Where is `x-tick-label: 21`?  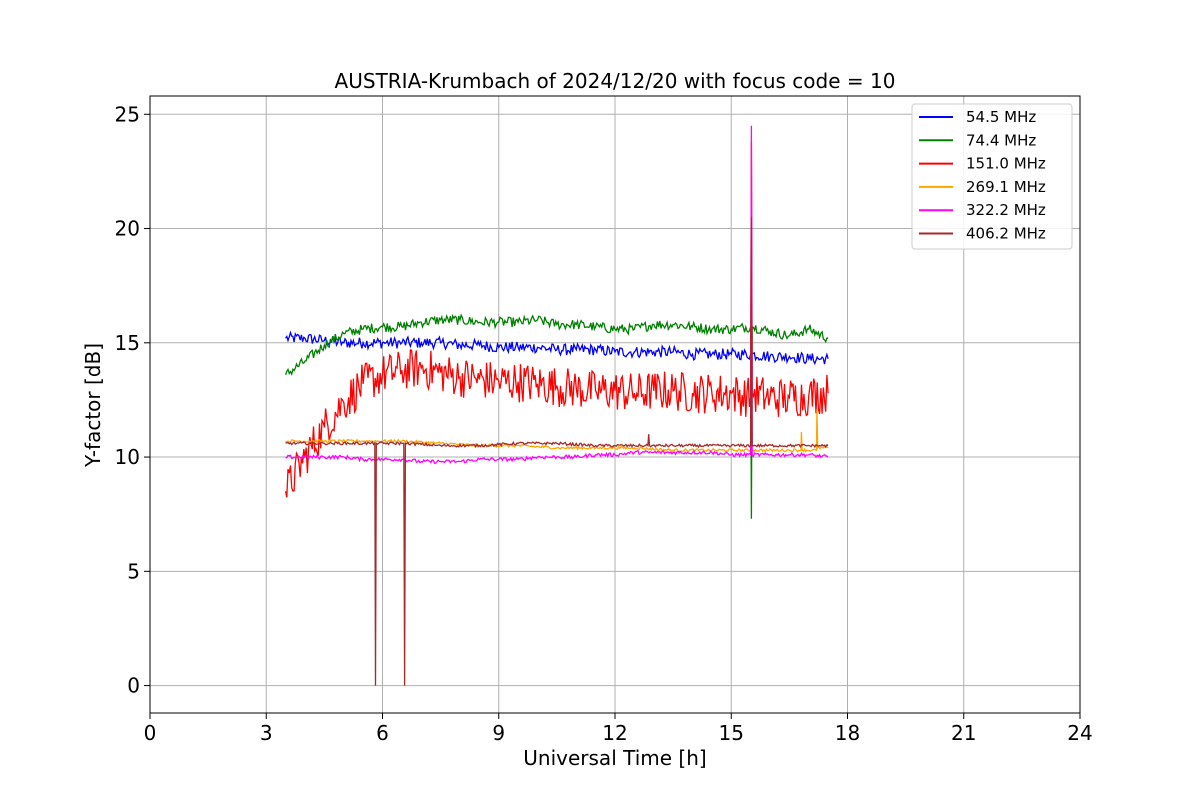 x-tick-label: 21 is located at coordinates (963, 733).